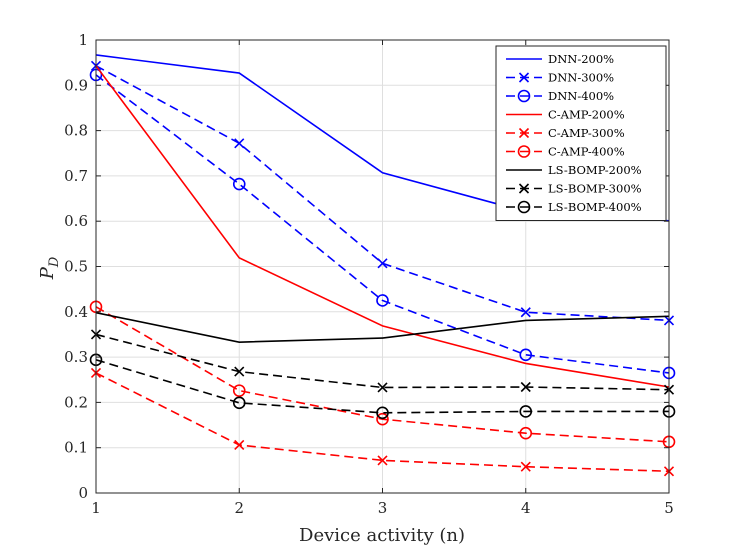 The height and width of the screenshot is (554, 739). Describe the element at coordinates (76, 221) in the screenshot. I see `y-tick-label: 0.6` at that location.